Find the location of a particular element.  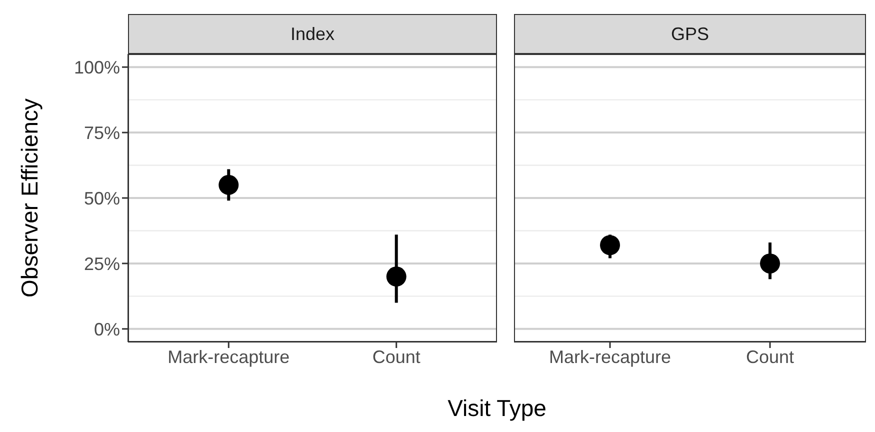

y-tick-label: 100% is located at coordinates (97, 67).